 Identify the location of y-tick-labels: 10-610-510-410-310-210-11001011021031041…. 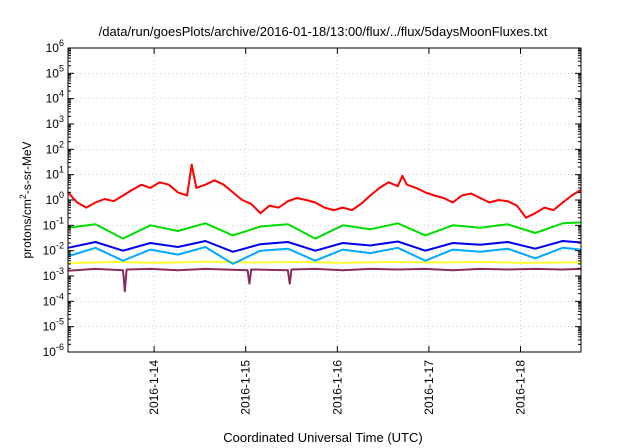
(53, 198).